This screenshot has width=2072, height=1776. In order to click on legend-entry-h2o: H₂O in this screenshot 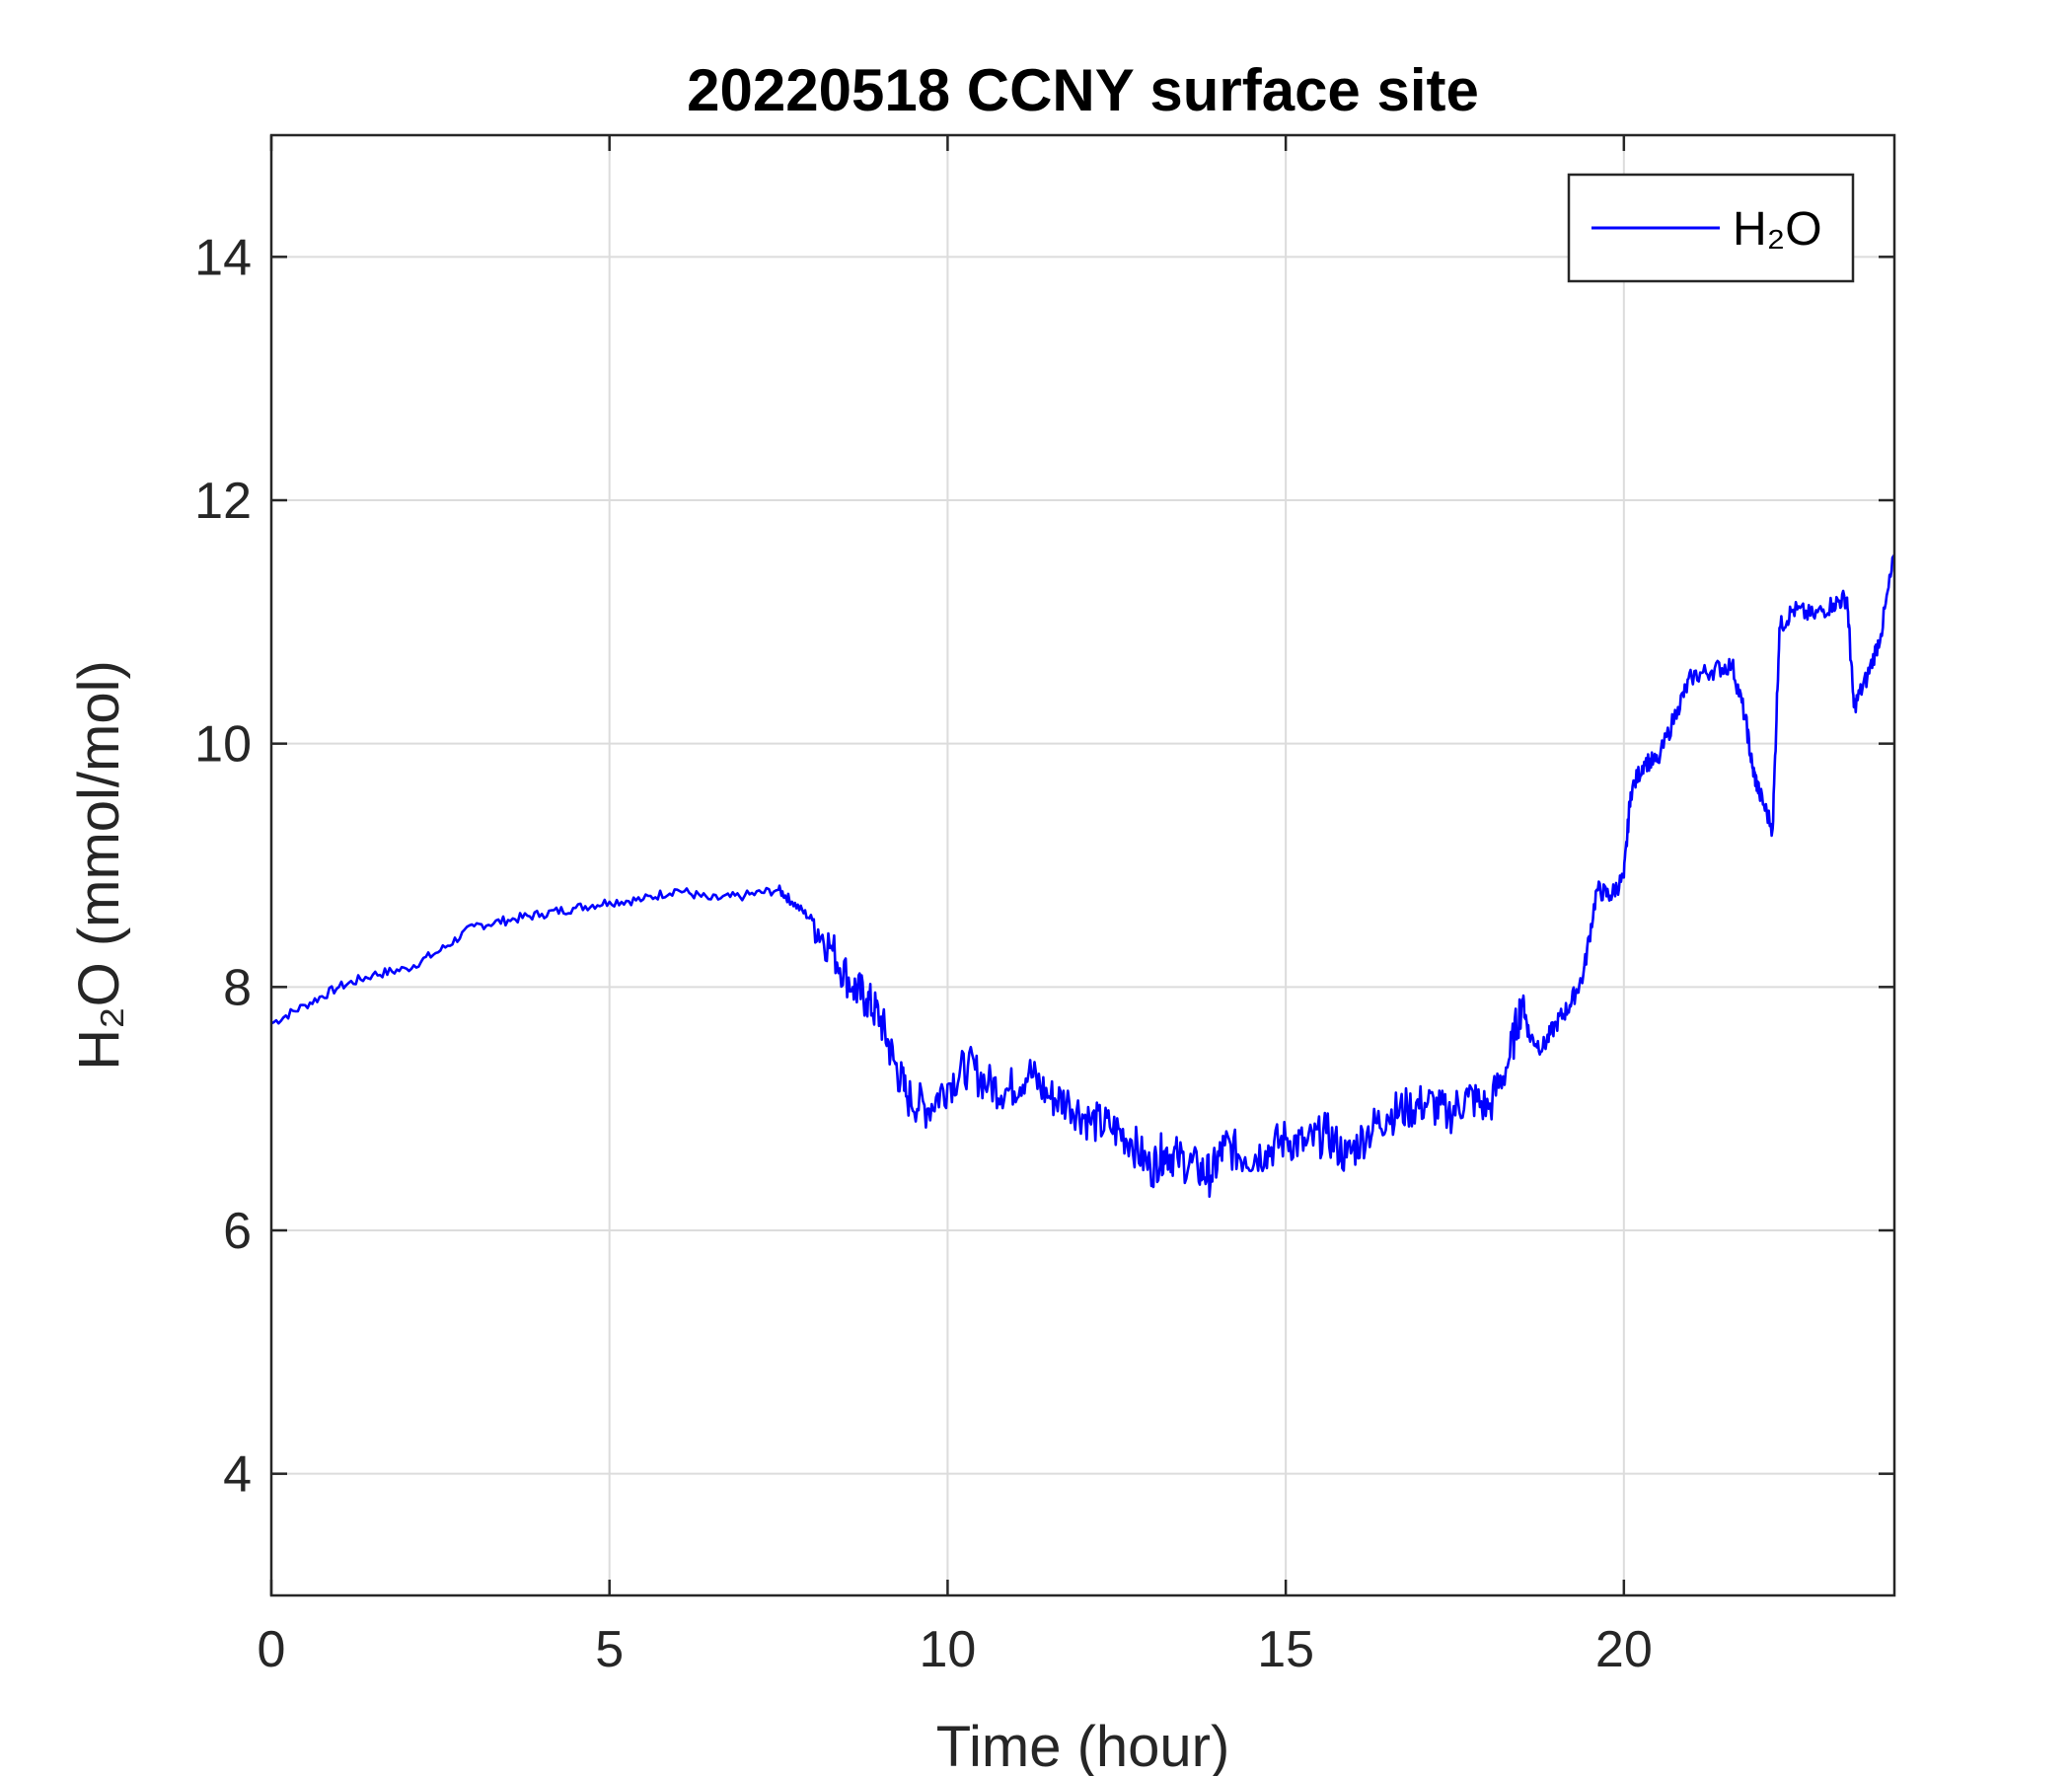, I will do `click(1778, 230)`.